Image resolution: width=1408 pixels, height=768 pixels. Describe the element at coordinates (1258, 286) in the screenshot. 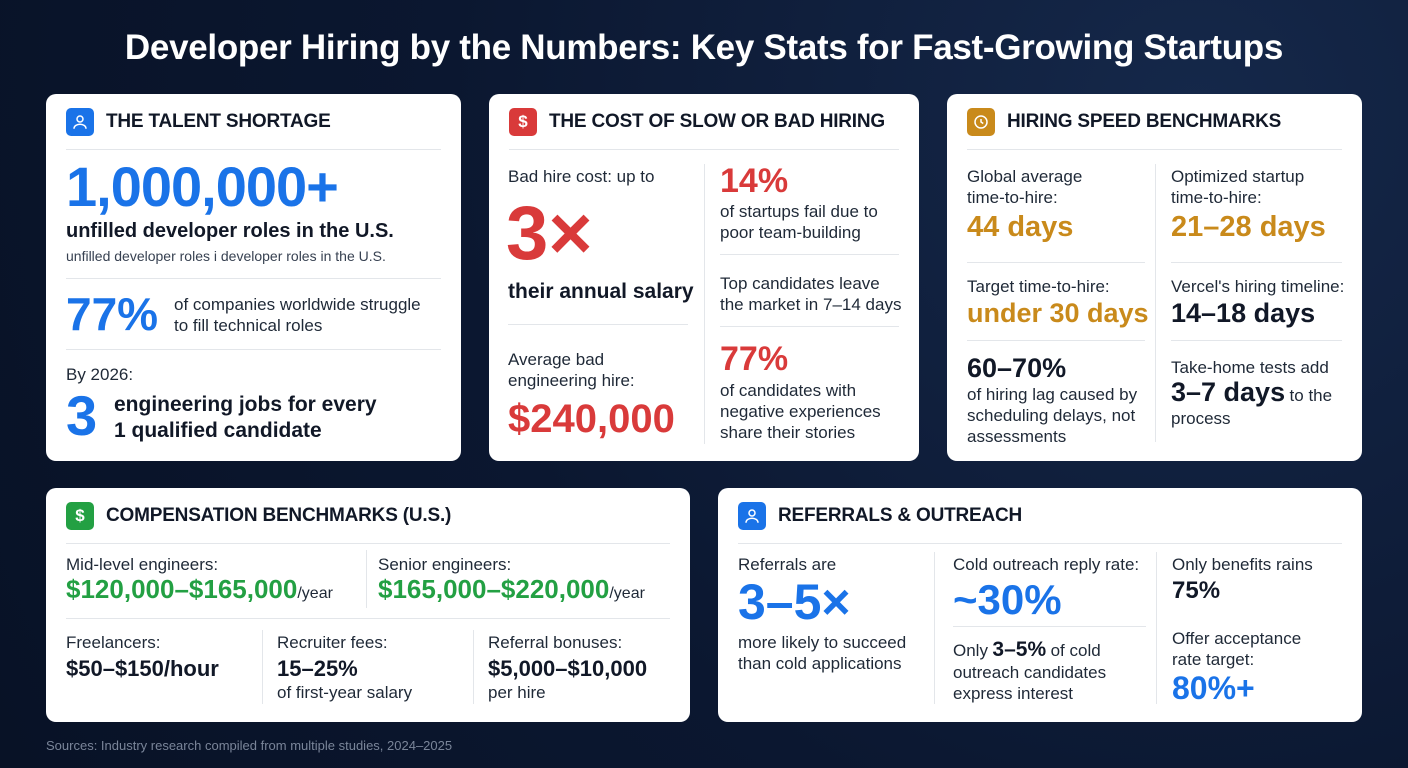

I see `vercel-label: Vercel's hiring timeline:` at that location.